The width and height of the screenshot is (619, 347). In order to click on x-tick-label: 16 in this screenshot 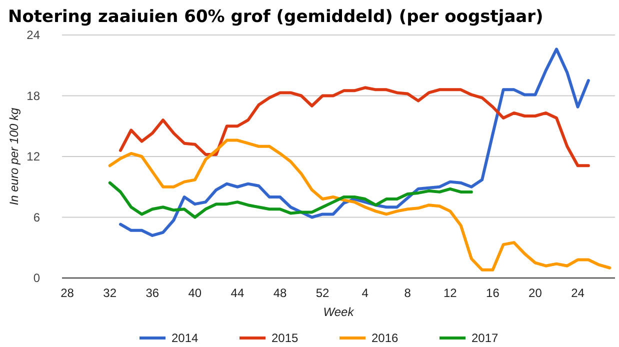, I will do `click(493, 293)`.